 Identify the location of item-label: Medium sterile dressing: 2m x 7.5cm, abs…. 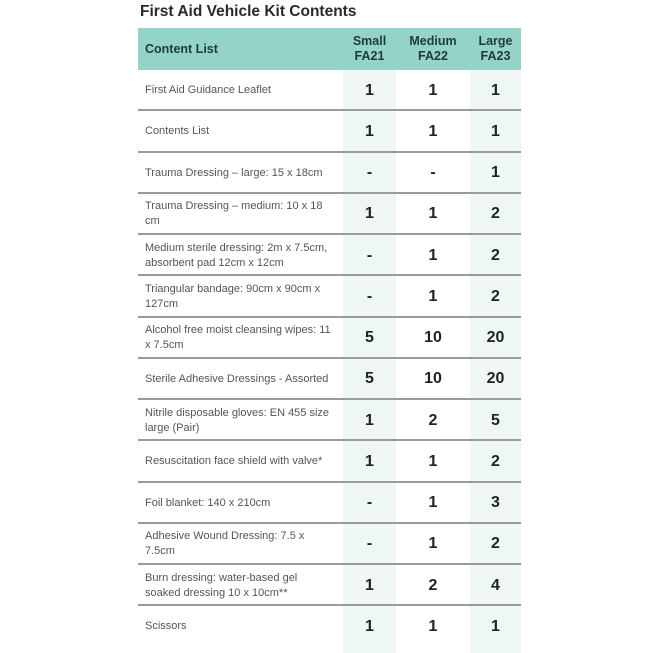
(236, 255).